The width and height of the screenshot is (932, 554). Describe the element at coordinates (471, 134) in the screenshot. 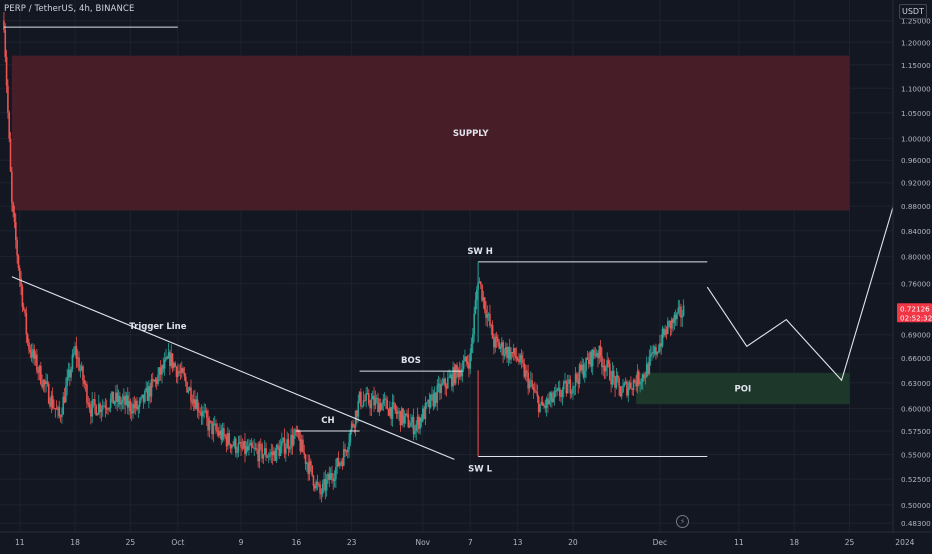

I see `supply-label: SUPPLY` at that location.